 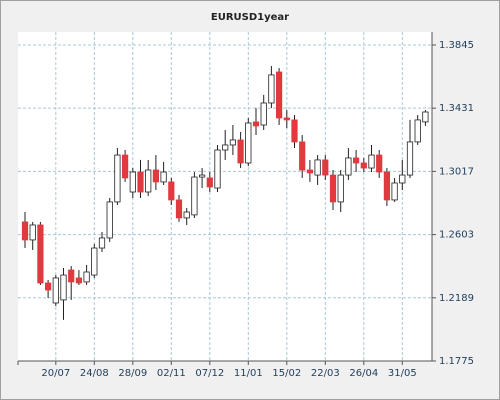 I want to click on x-tick-label: 28/09, so click(x=132, y=373).